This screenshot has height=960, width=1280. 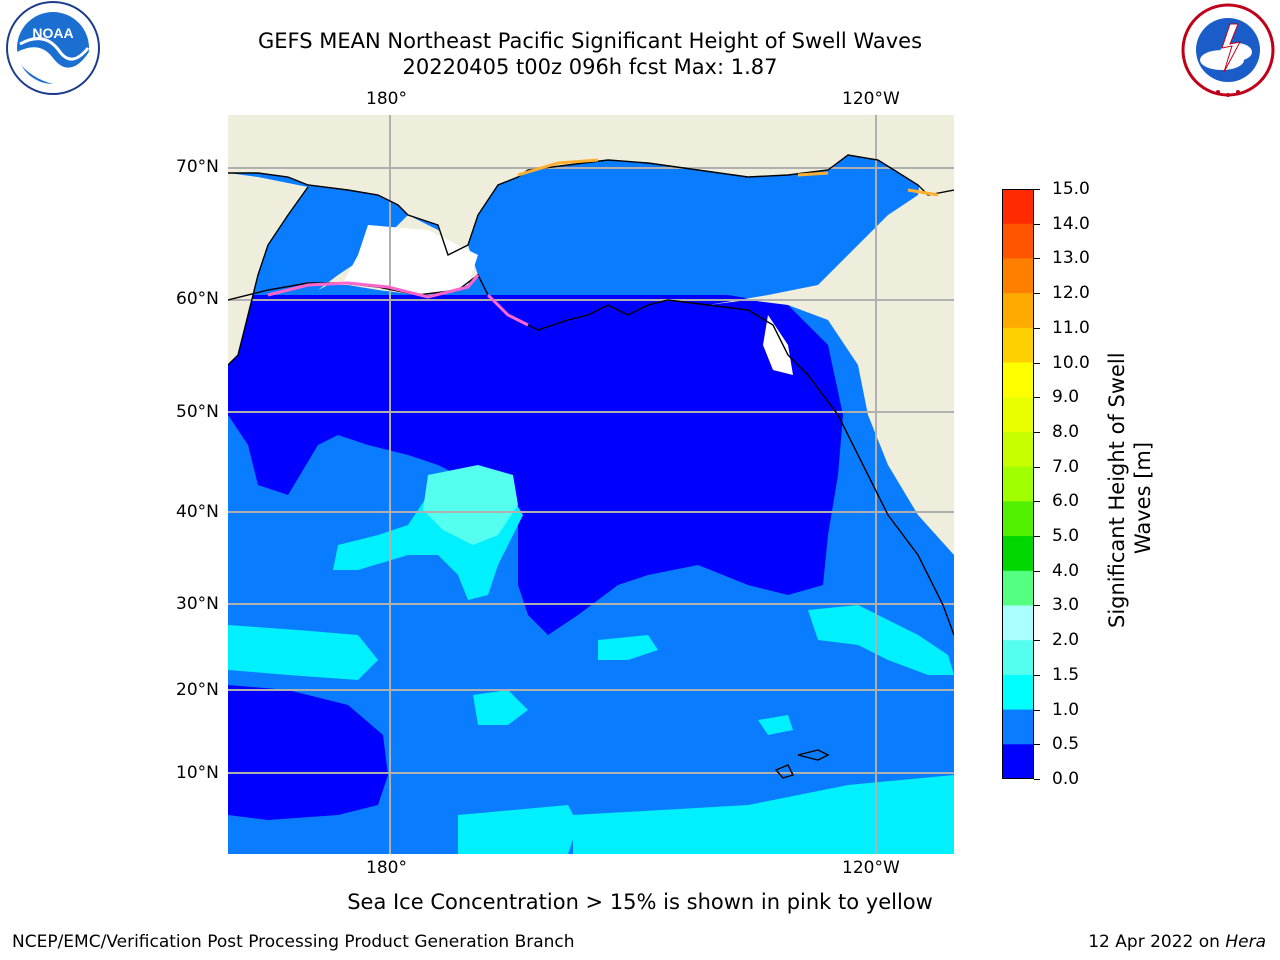 What do you see at coordinates (1066, 709) in the screenshot?
I see `colorbar-tick-label: 1.0` at bounding box center [1066, 709].